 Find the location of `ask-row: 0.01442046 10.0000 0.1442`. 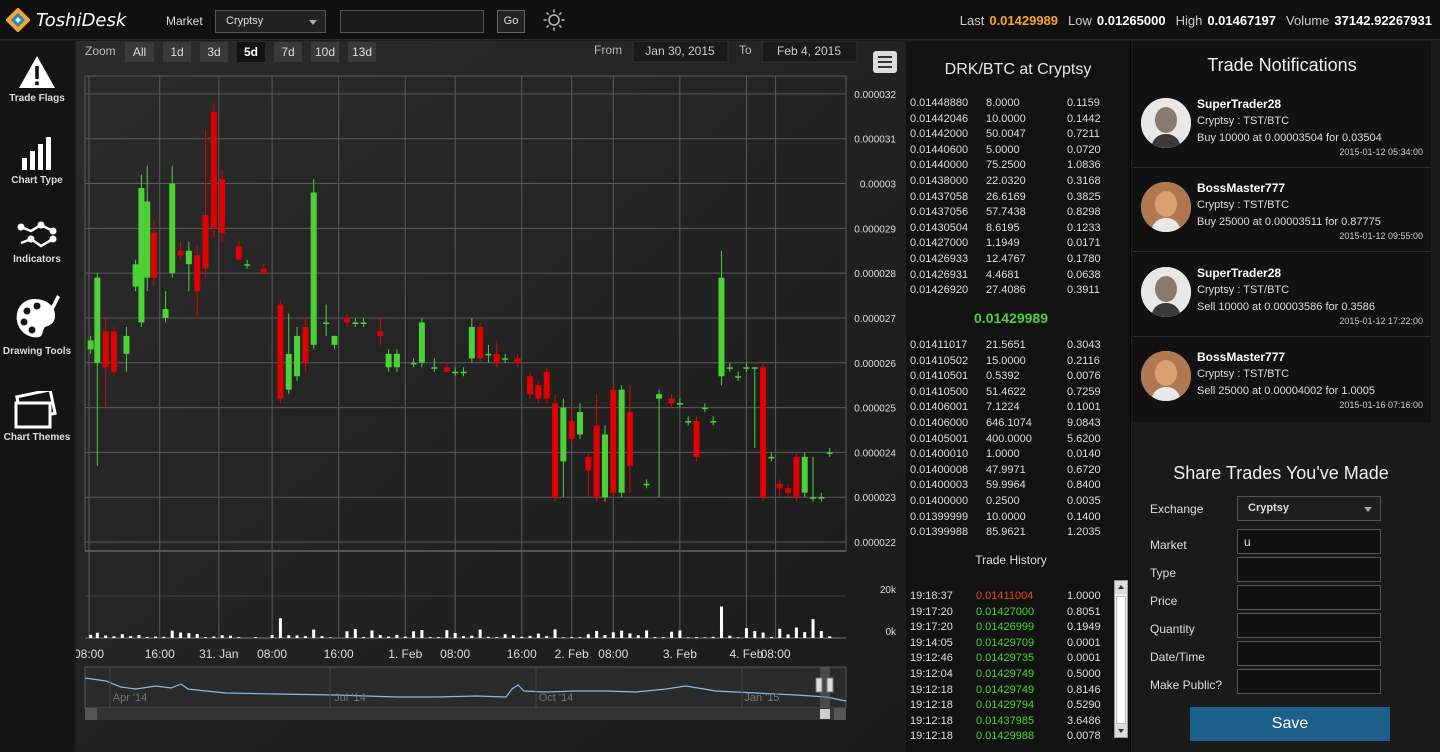

ask-row: 0.01442046 10.0000 0.1442 is located at coordinates (1010, 120).